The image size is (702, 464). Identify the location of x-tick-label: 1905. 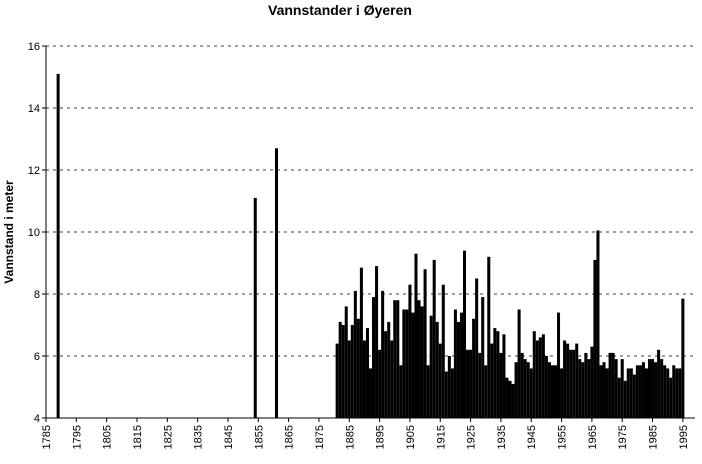
(411, 437).